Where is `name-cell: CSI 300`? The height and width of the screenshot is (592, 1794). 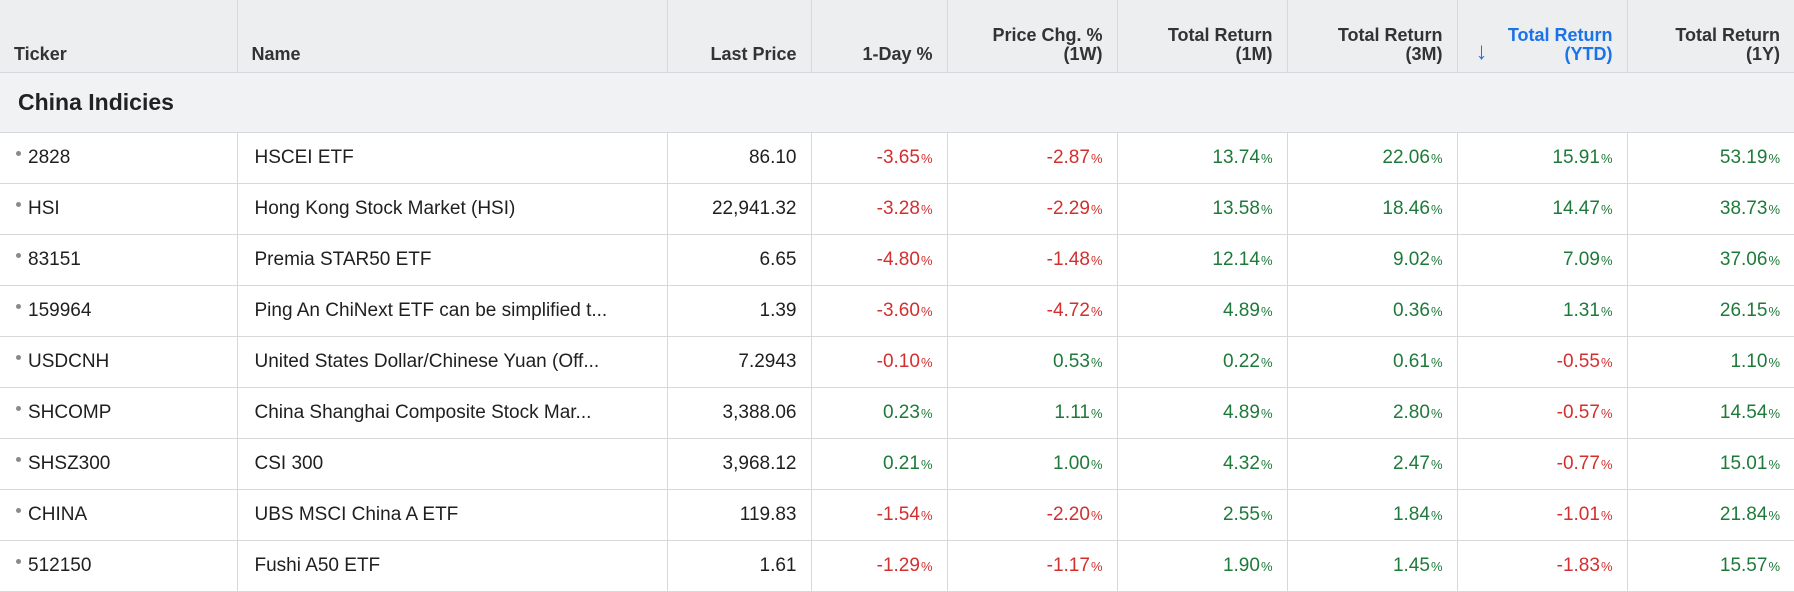 name-cell: CSI 300 is located at coordinates (452, 464).